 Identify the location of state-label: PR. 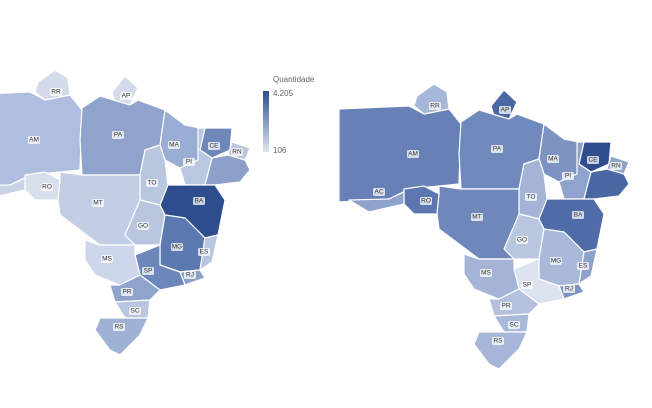
(126, 292).